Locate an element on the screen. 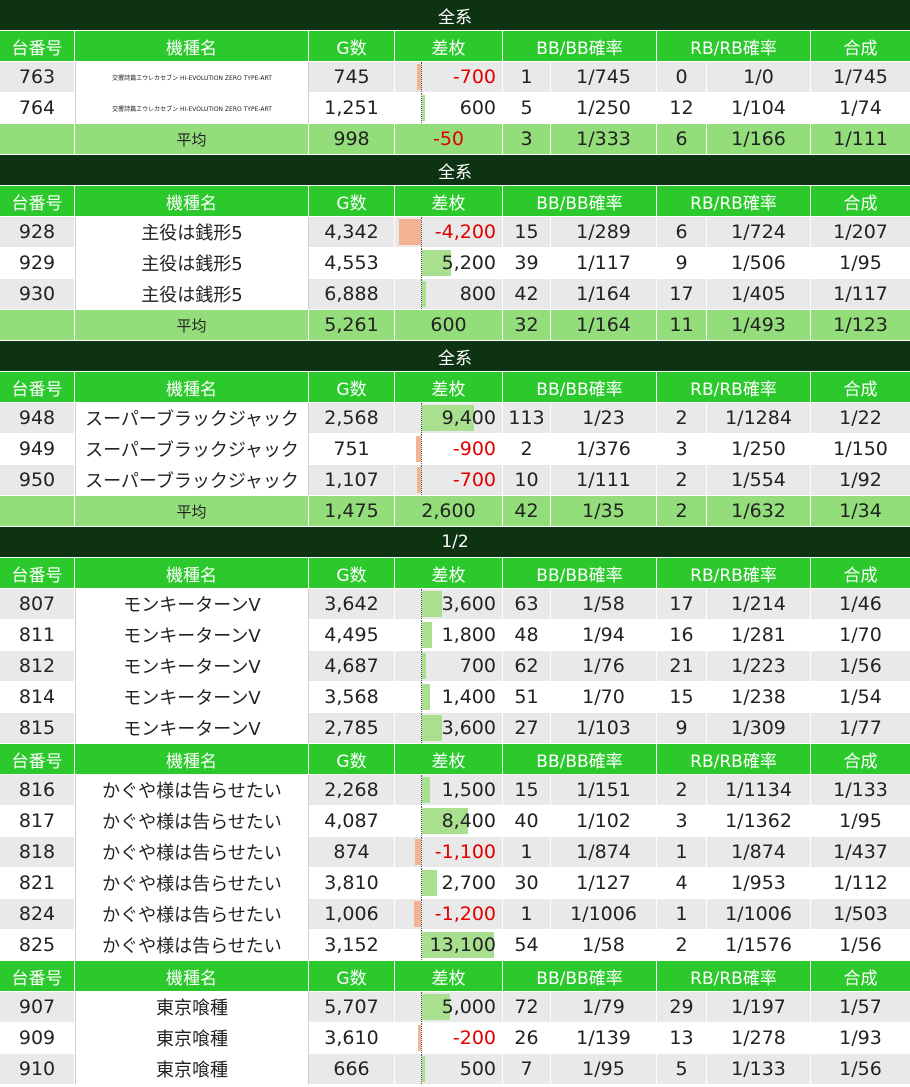  combined-rate: 1/503 is located at coordinates (860, 914).